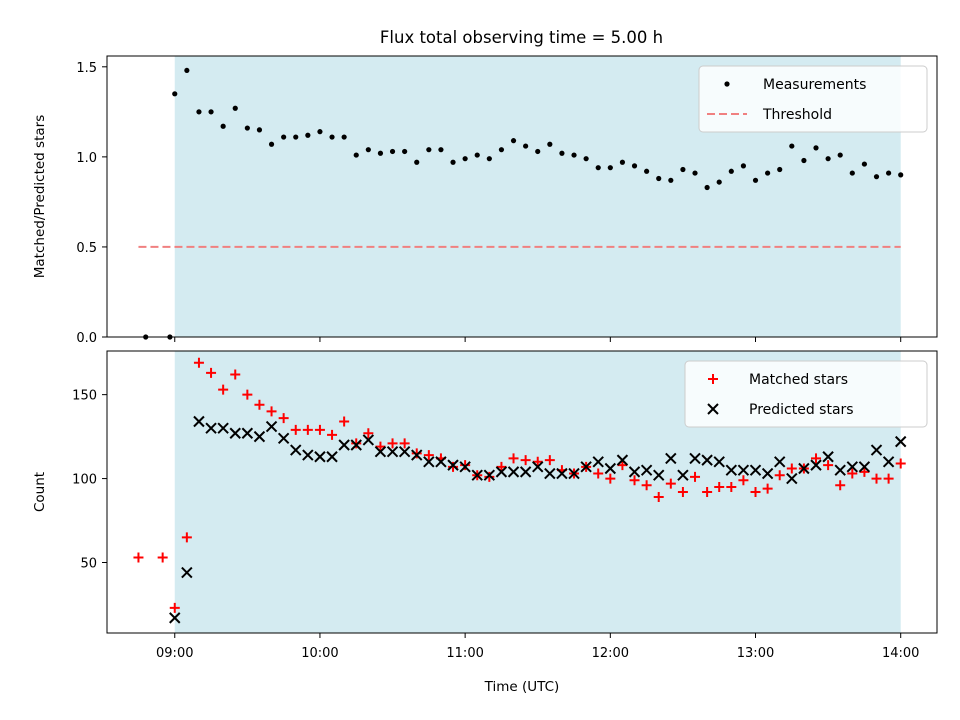  What do you see at coordinates (84, 396) in the screenshot?
I see `y-tick-label: 150` at bounding box center [84, 396].